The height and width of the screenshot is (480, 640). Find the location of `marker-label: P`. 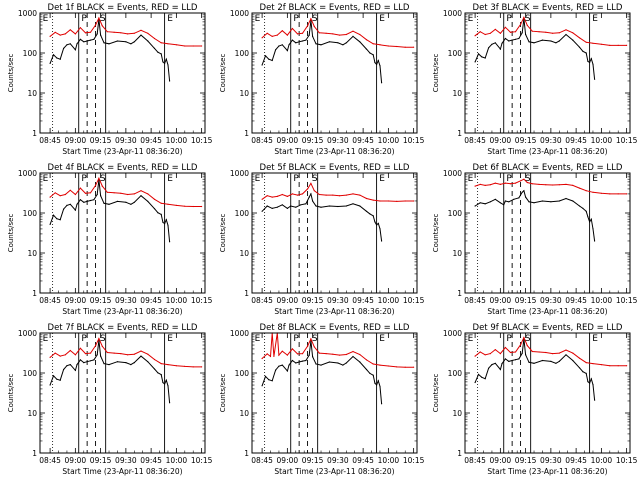

marker-label: P is located at coordinates (509, 339).